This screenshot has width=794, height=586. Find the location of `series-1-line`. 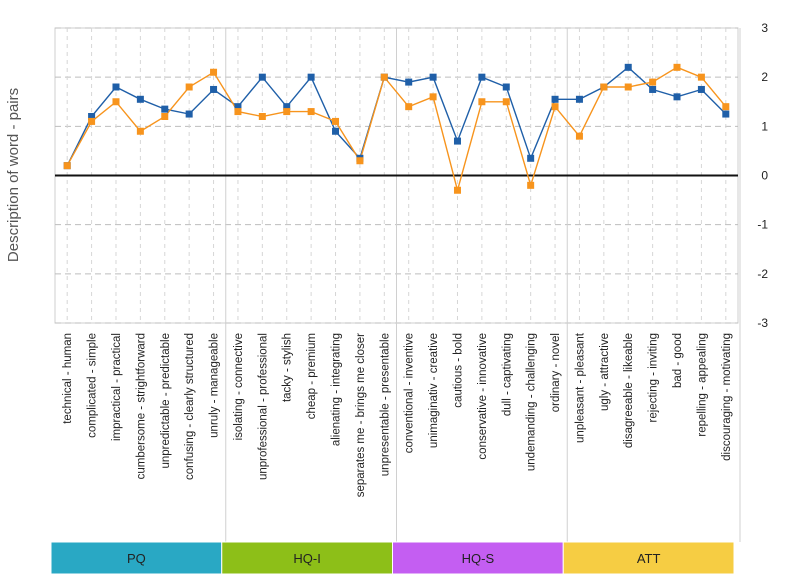

series-1-line is located at coordinates (396, 116).